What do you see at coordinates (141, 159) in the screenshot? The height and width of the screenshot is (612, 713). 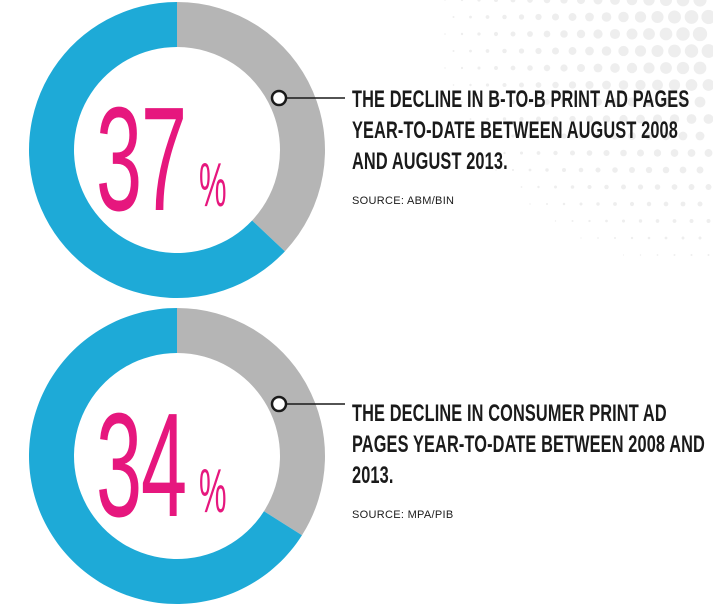 I see `percent-value: 37` at bounding box center [141, 159].